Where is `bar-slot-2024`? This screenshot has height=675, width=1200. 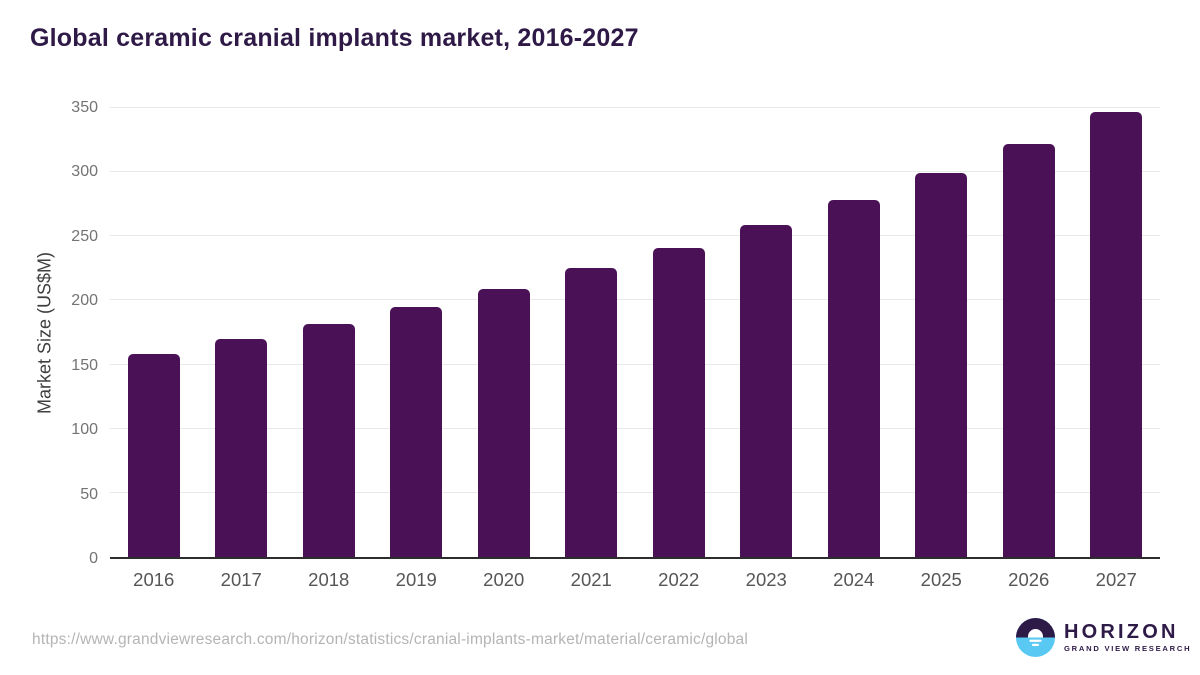
bar-slot-2024 is located at coordinates (854, 332).